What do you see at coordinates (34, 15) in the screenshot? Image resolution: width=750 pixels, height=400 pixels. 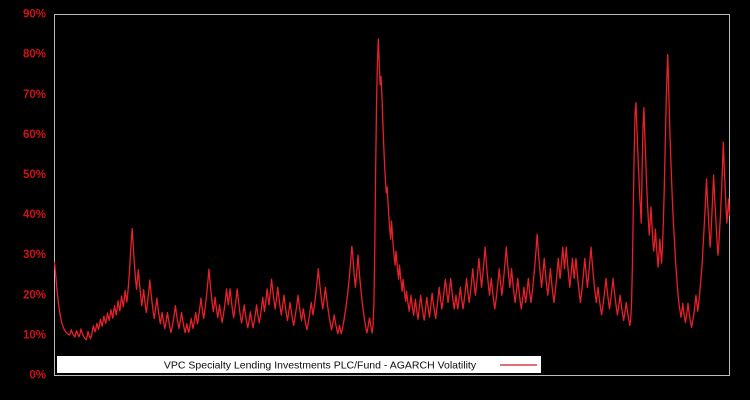 I see `y-axis-tick-label: 90%` at bounding box center [34, 15].